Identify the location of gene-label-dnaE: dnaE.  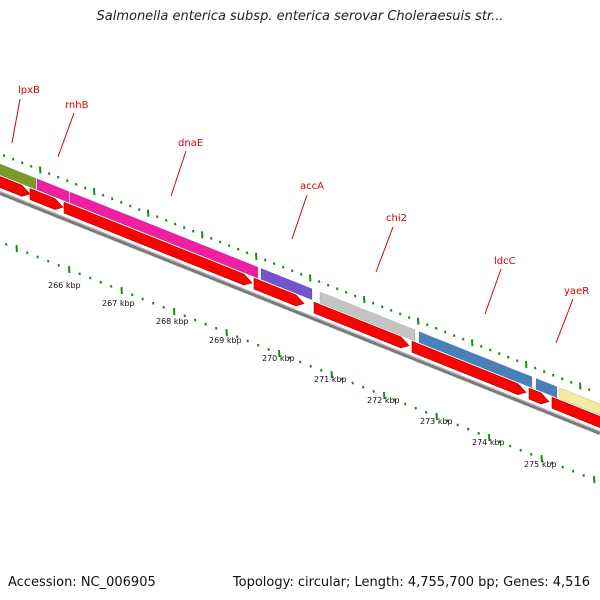
(190, 143).